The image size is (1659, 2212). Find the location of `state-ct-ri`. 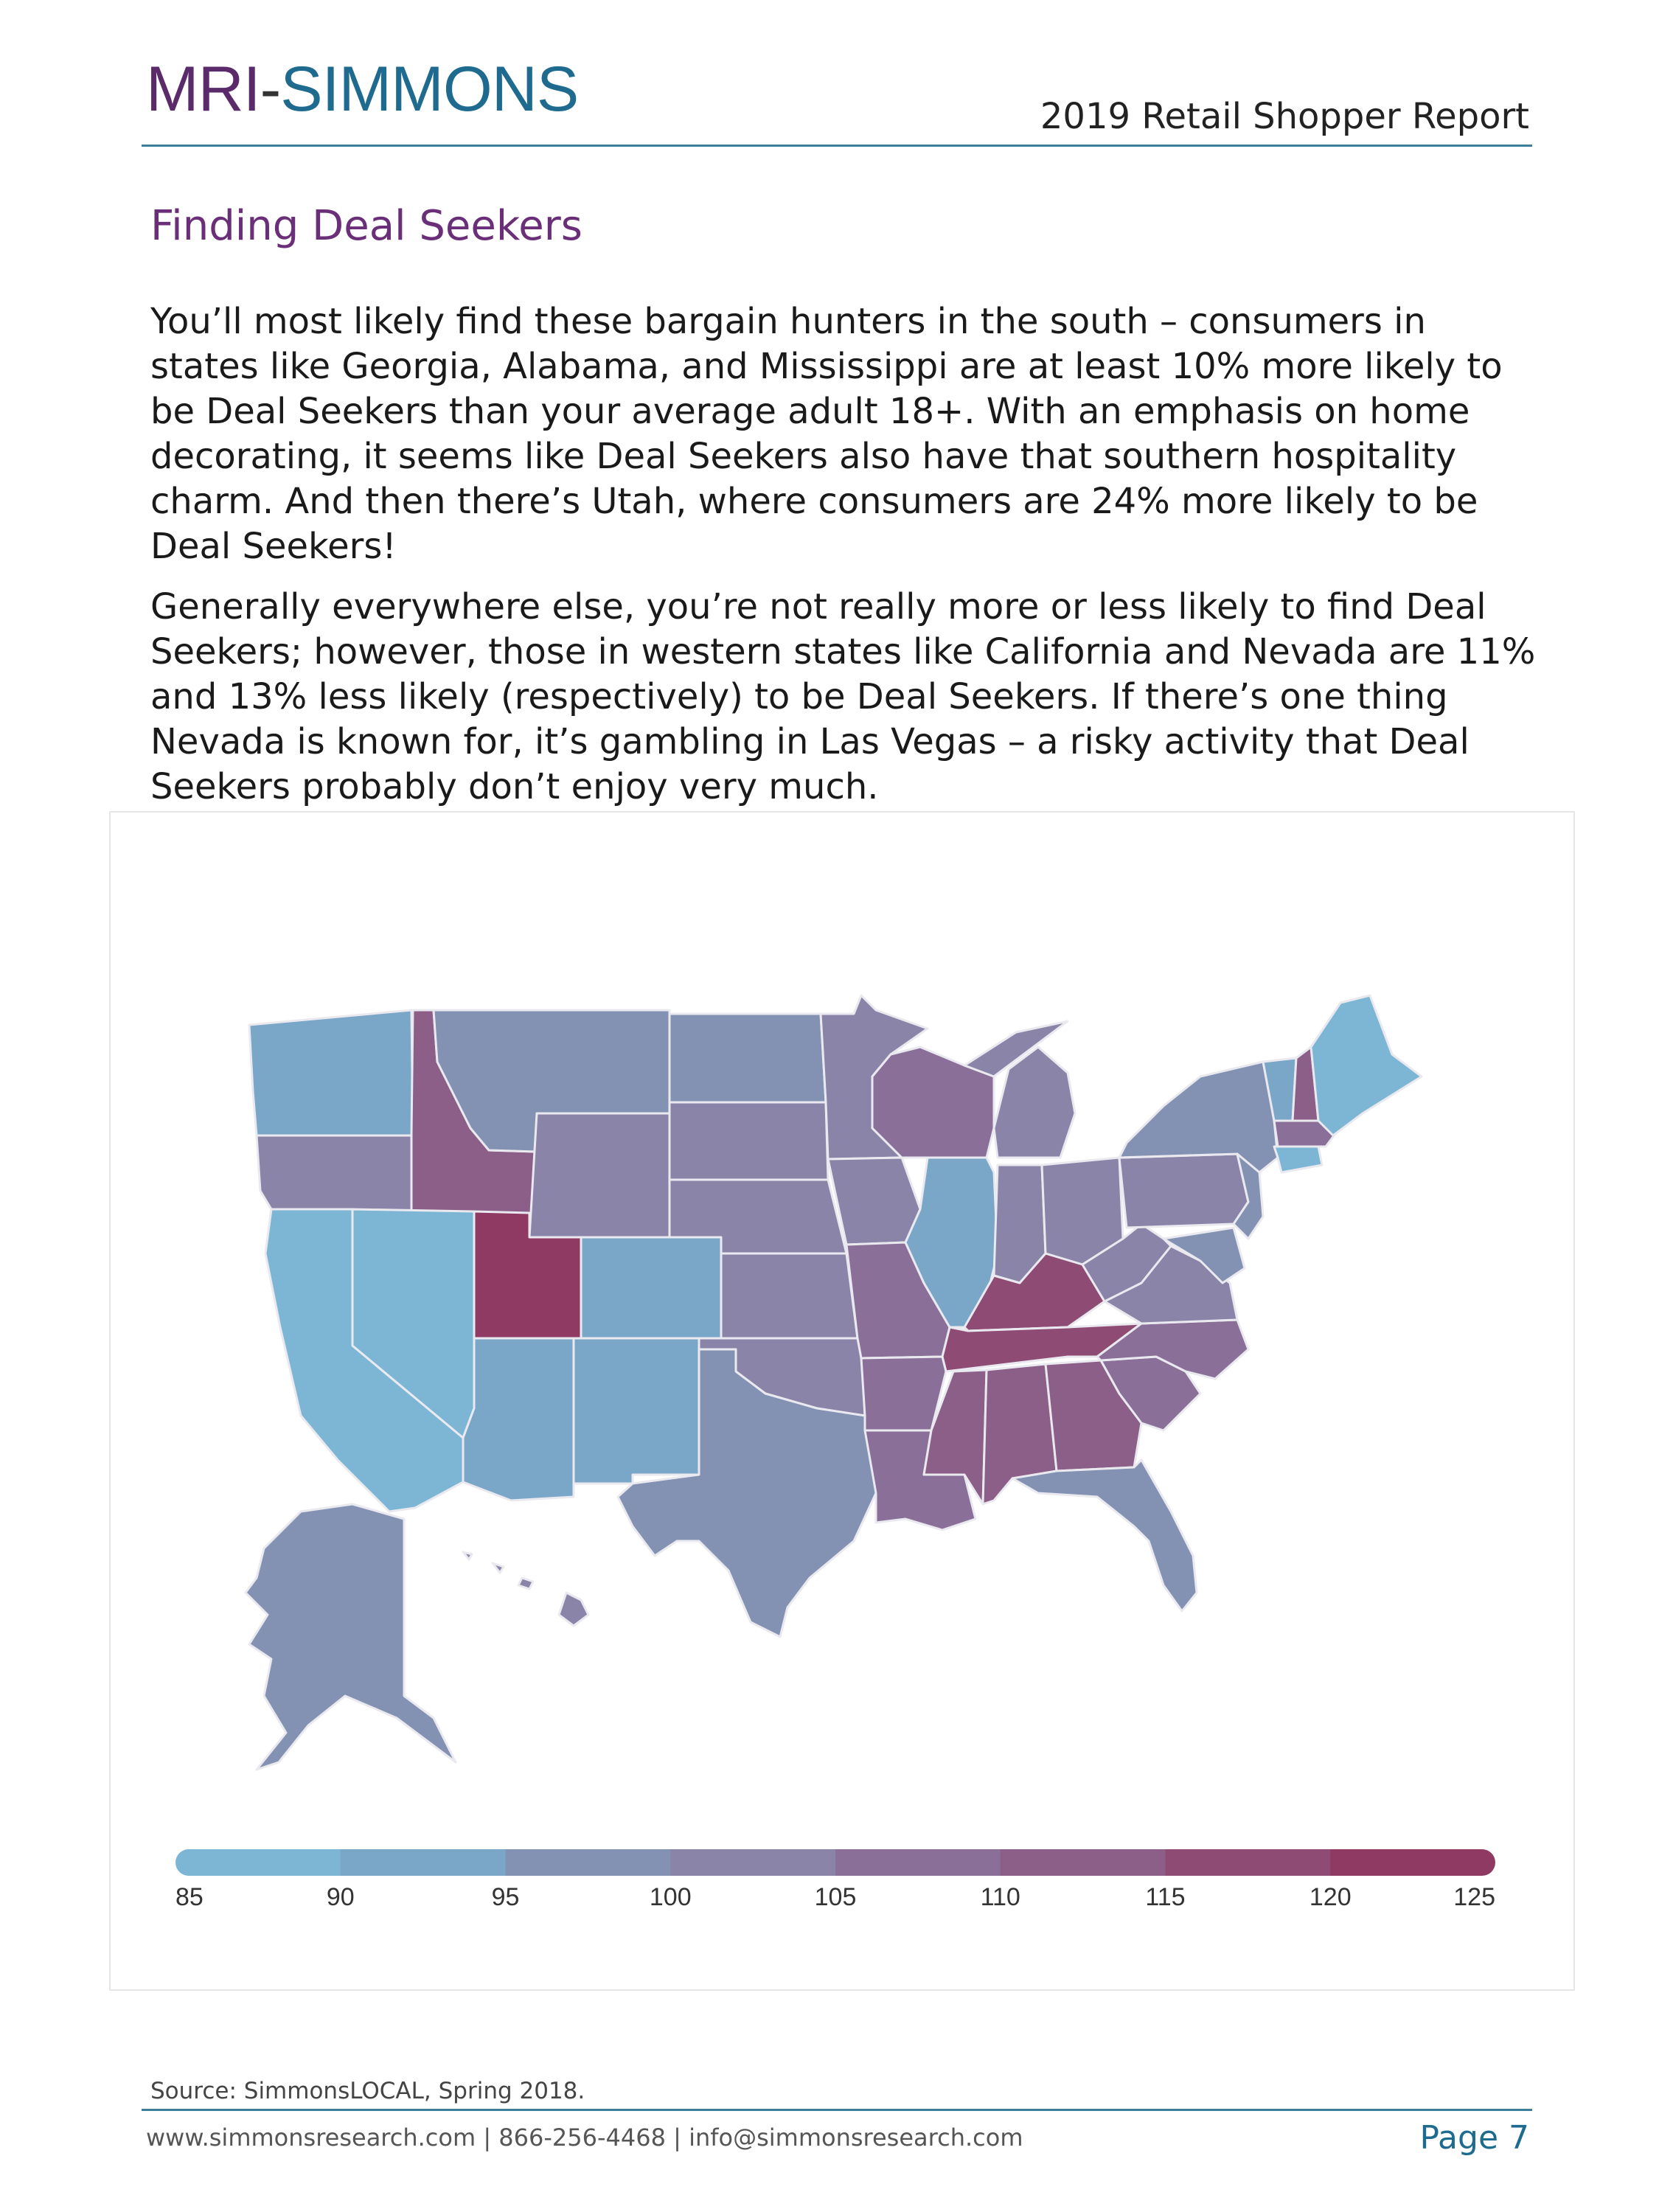

state-ct-ri is located at coordinates (1298, 1159).